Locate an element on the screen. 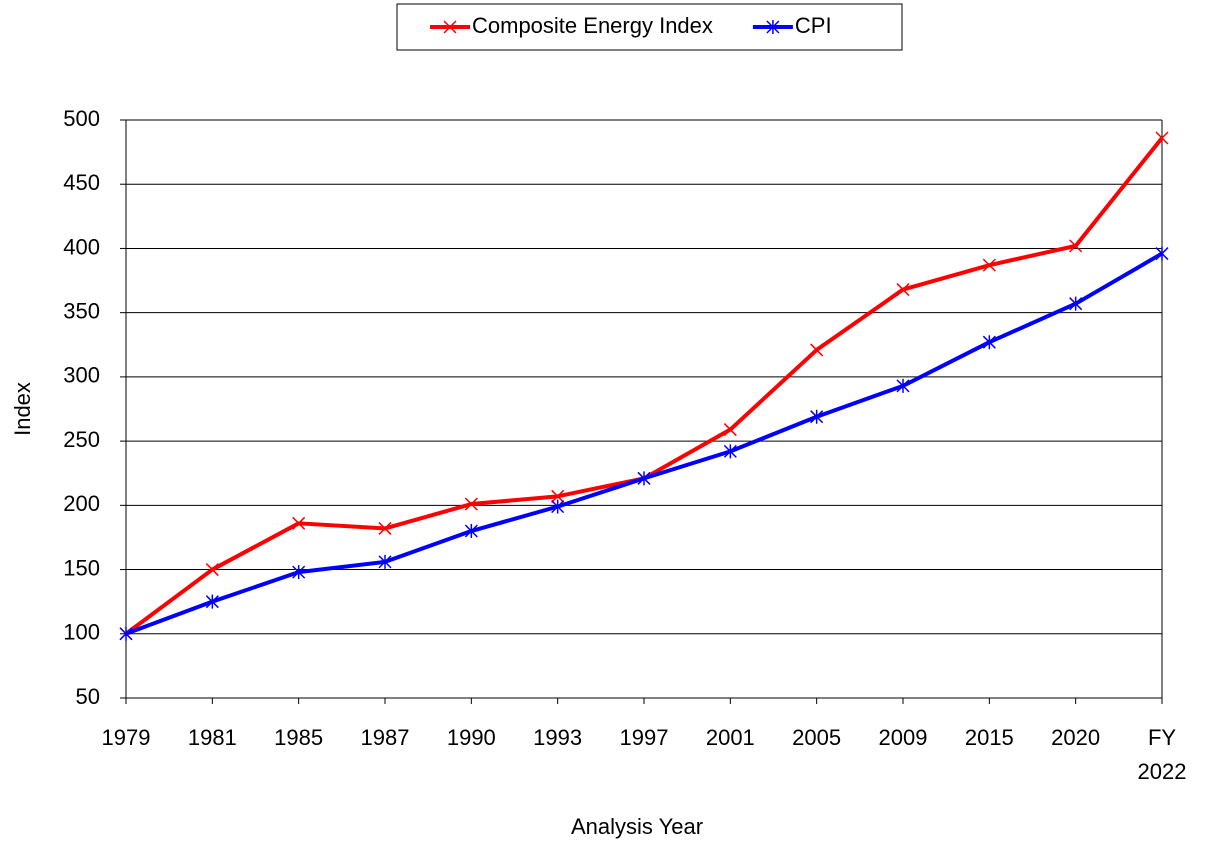 The width and height of the screenshot is (1205, 844). y-tick-label: 200 is located at coordinates (81, 503).